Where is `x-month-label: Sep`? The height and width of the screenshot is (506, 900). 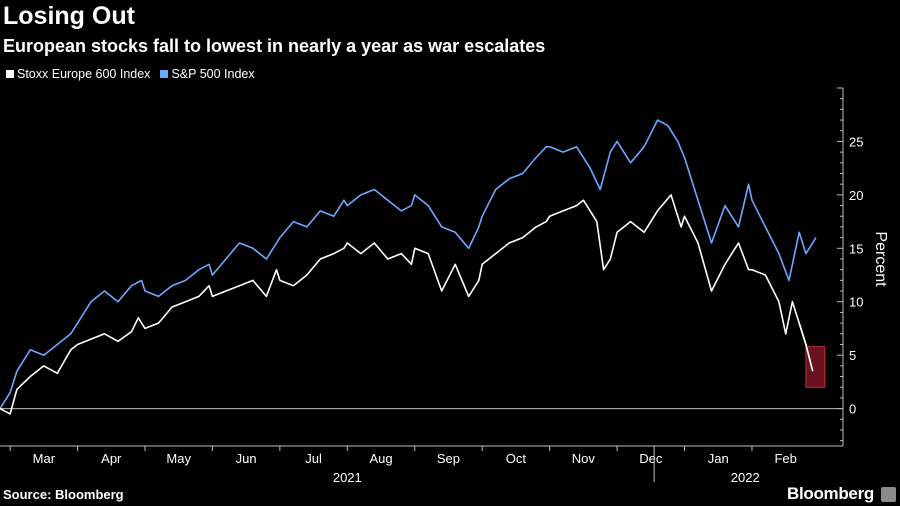
x-month-label: Sep is located at coordinates (448, 458).